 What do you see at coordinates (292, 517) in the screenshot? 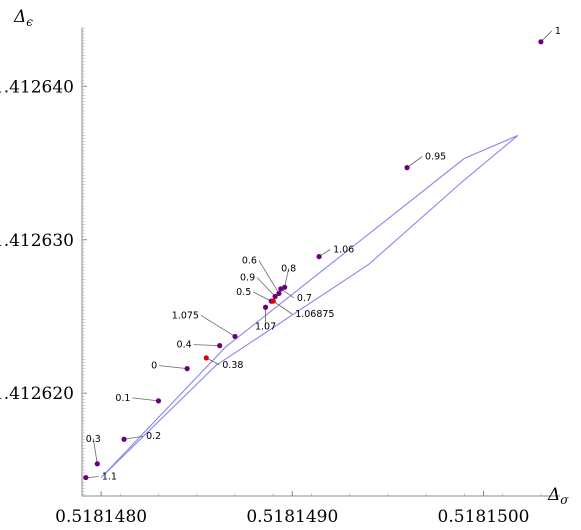
I see `x-tick-label: 0.5181490` at bounding box center [292, 517].